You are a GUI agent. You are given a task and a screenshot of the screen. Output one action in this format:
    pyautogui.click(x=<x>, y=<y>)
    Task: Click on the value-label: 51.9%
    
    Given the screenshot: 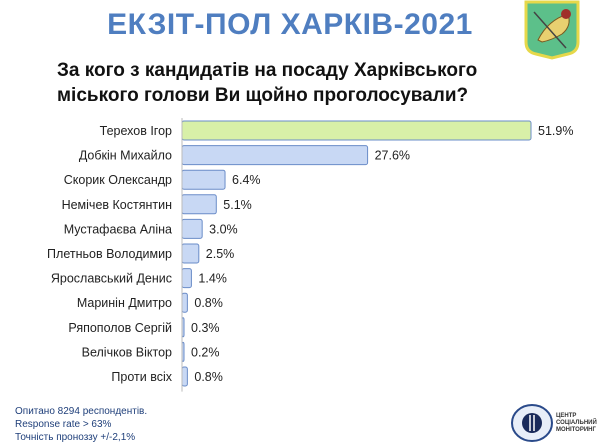 What is the action you would take?
    pyautogui.click(x=555, y=131)
    